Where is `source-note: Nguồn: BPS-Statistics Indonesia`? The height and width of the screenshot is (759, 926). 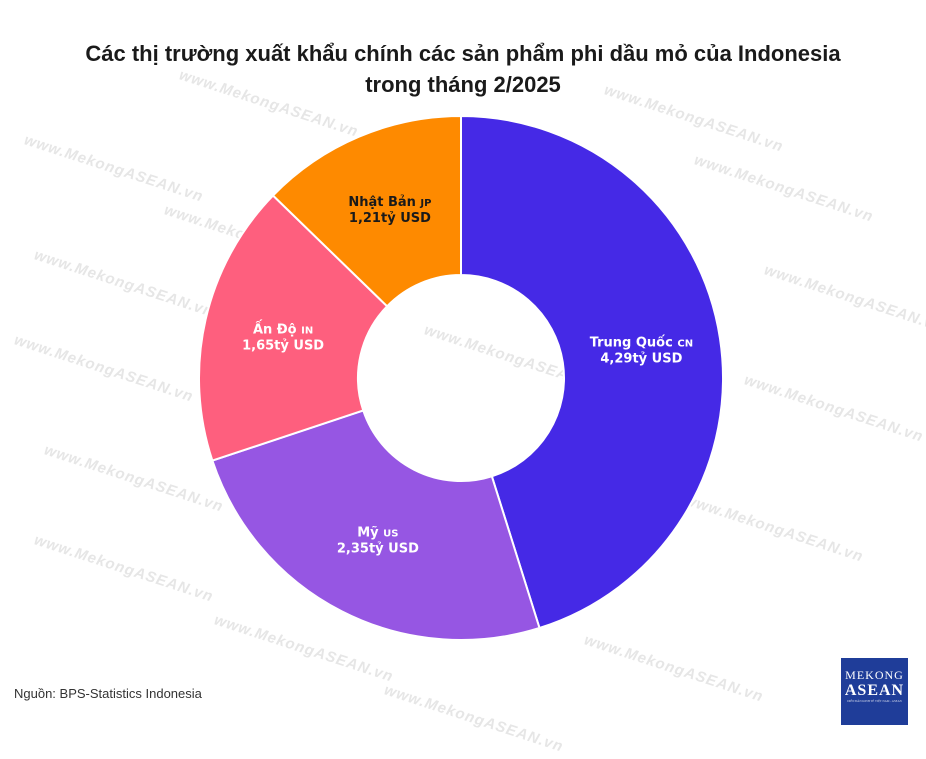
source-note: Nguồn: BPS-Statistics Indonesia is located at coordinates (108, 693).